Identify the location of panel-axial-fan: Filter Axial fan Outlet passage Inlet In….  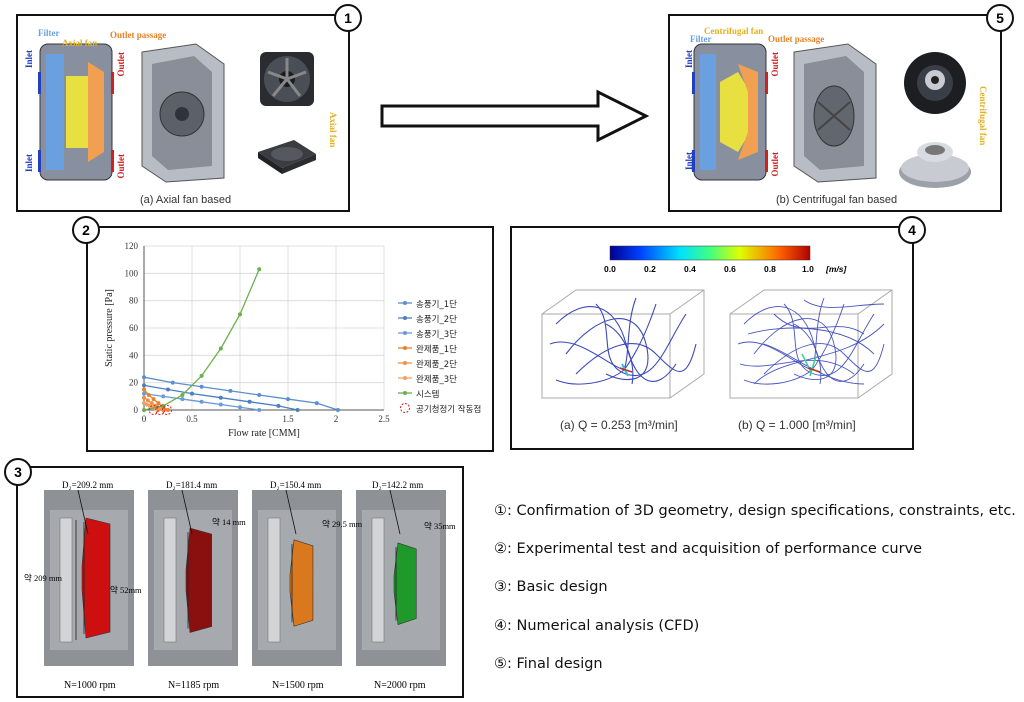
(183, 113).